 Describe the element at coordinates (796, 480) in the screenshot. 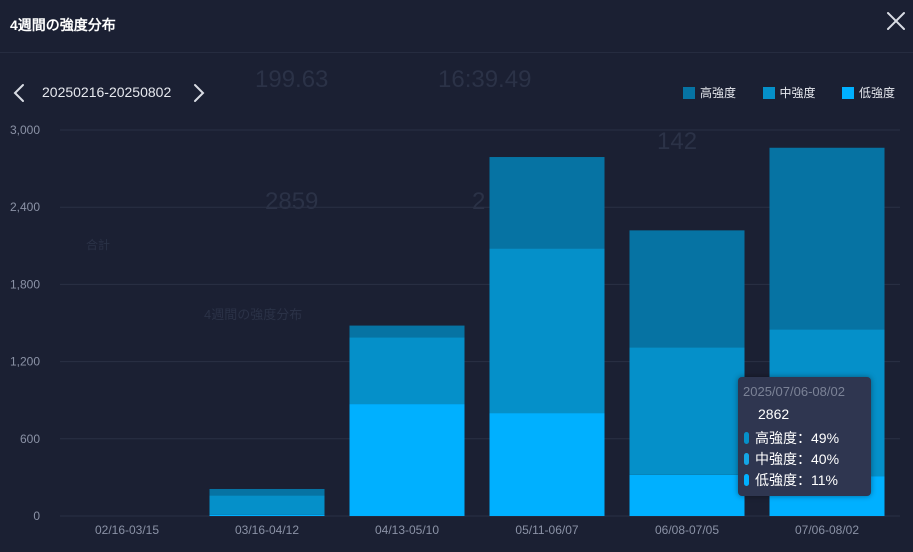

I see `tooltip-label-low: 低強度：11%` at that location.